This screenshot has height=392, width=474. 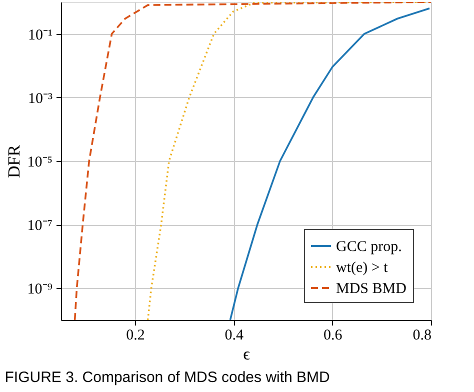 What do you see at coordinates (39, 226) in the screenshot?
I see `y-tick-label: 10⁻⁷` at bounding box center [39, 226].